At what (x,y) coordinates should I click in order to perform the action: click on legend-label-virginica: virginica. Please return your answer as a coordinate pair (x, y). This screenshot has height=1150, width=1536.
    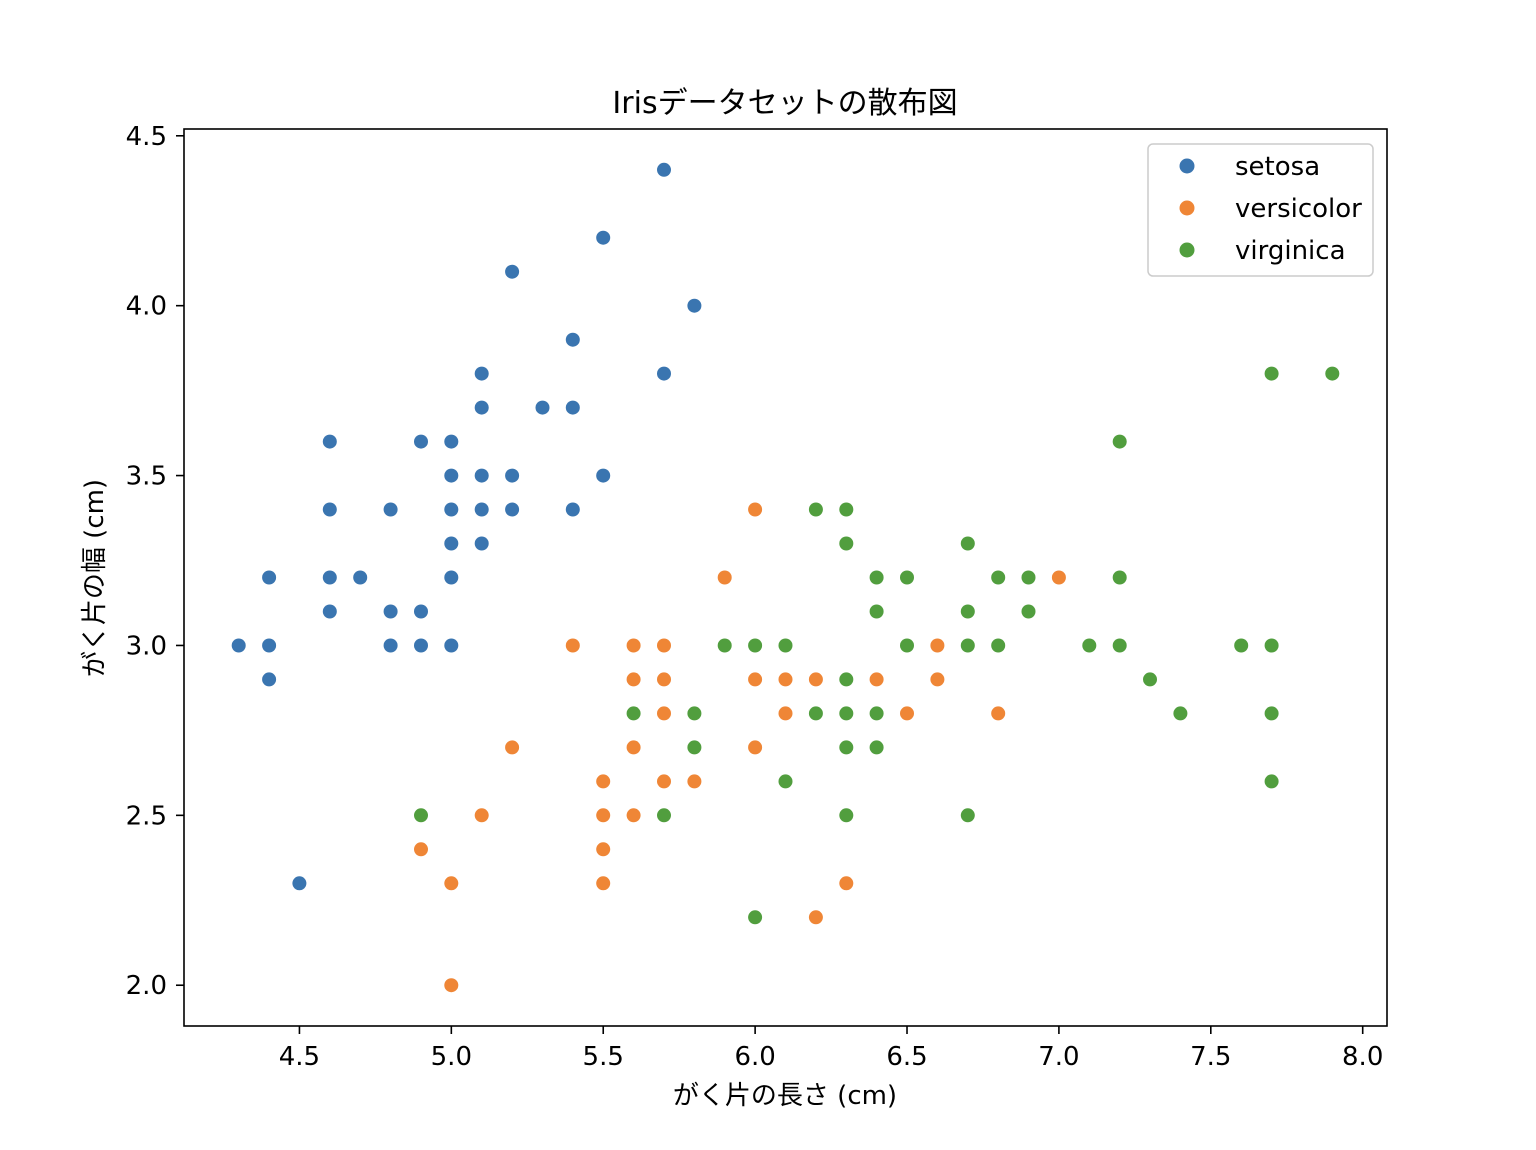
    Looking at the image, I should click on (1290, 251).